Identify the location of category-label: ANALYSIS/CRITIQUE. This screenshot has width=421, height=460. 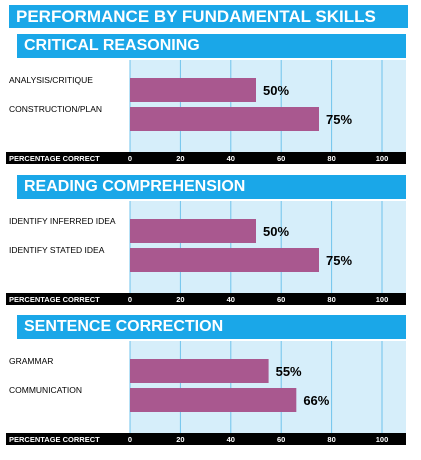
(51, 80).